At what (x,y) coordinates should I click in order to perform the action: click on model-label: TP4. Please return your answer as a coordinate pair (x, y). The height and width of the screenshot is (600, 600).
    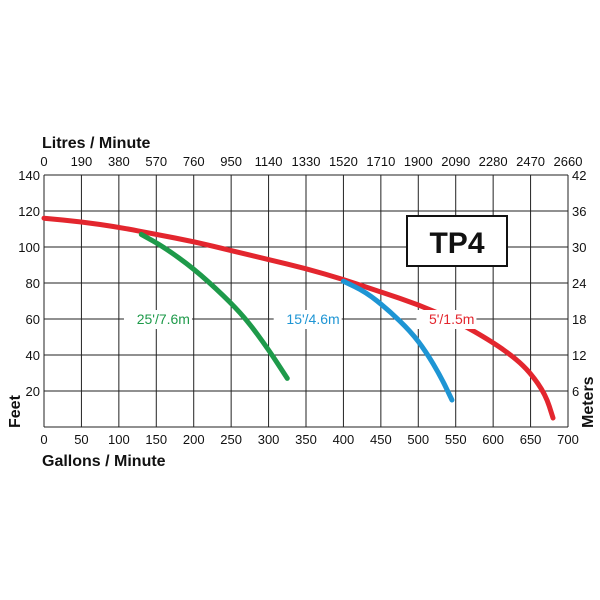
    Looking at the image, I should click on (456, 243).